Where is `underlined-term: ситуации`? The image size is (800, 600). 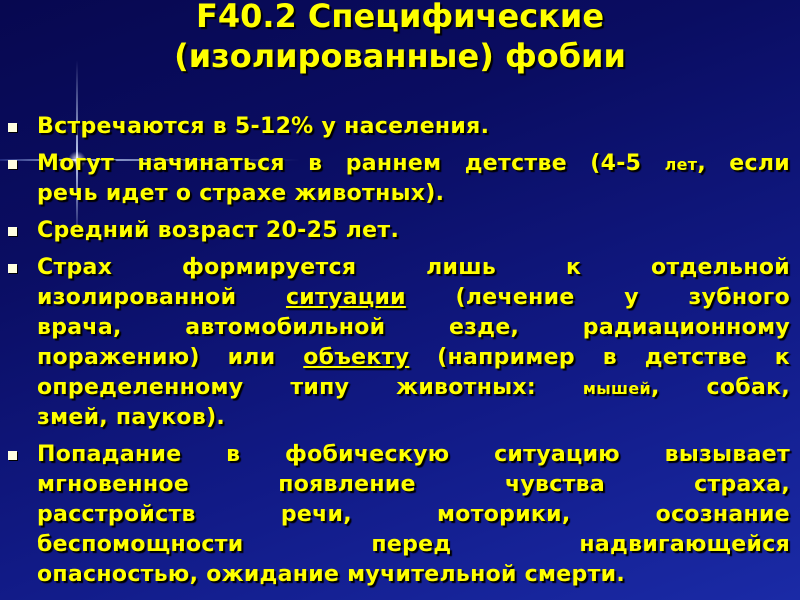
underlined-term: ситуации is located at coordinates (345, 297).